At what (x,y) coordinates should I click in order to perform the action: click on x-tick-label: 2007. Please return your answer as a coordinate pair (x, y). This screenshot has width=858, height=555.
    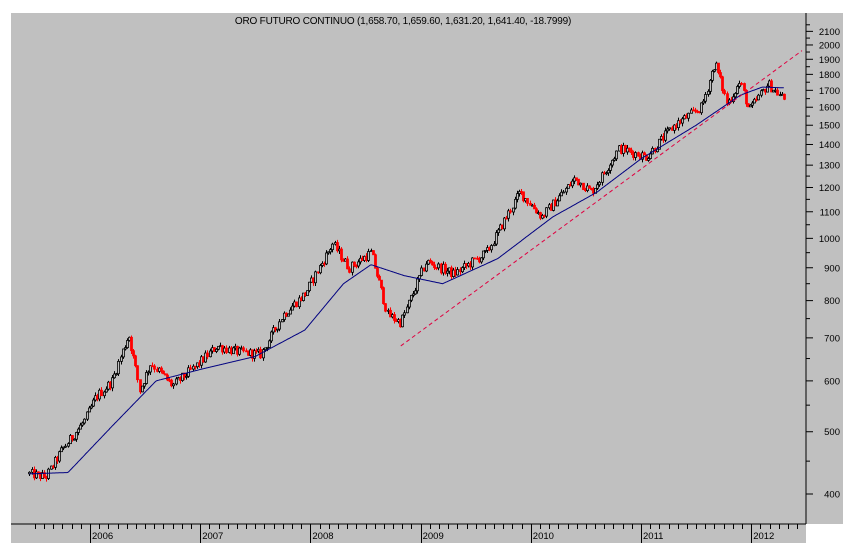
    Looking at the image, I should click on (212, 536).